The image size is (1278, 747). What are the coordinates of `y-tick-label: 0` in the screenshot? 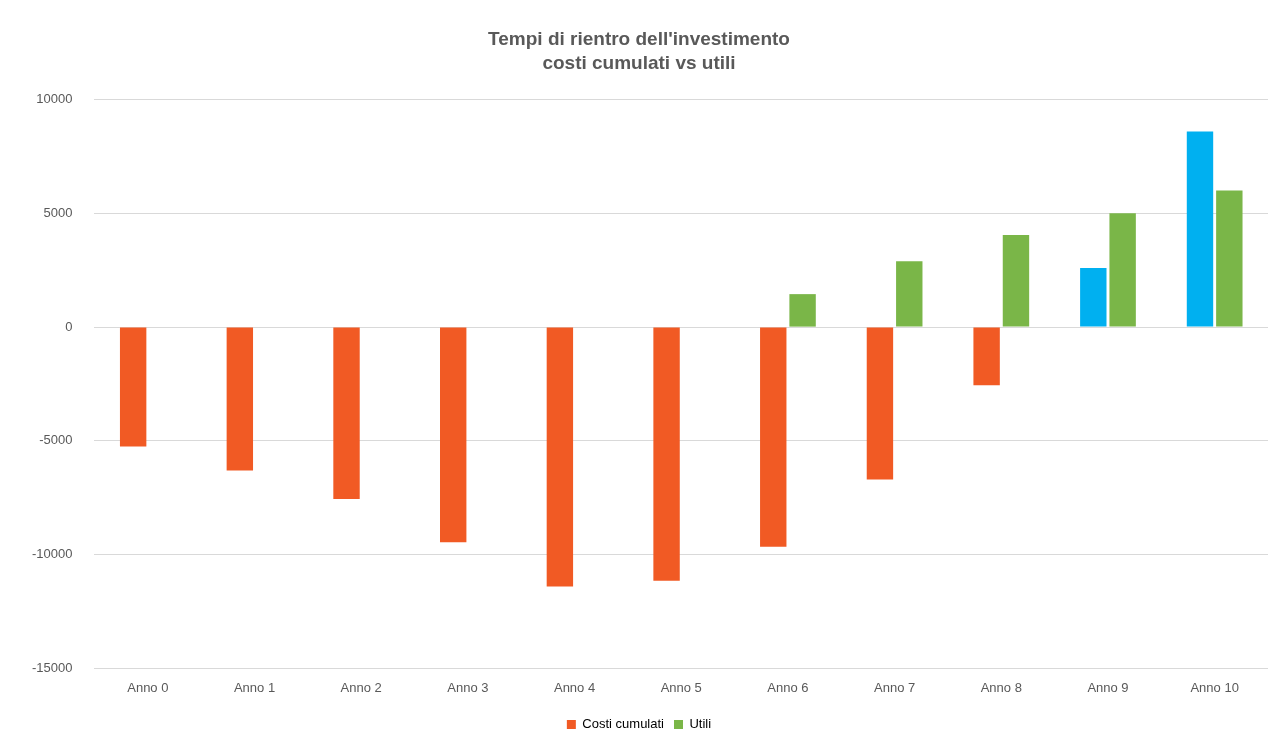 It's located at (69, 326).